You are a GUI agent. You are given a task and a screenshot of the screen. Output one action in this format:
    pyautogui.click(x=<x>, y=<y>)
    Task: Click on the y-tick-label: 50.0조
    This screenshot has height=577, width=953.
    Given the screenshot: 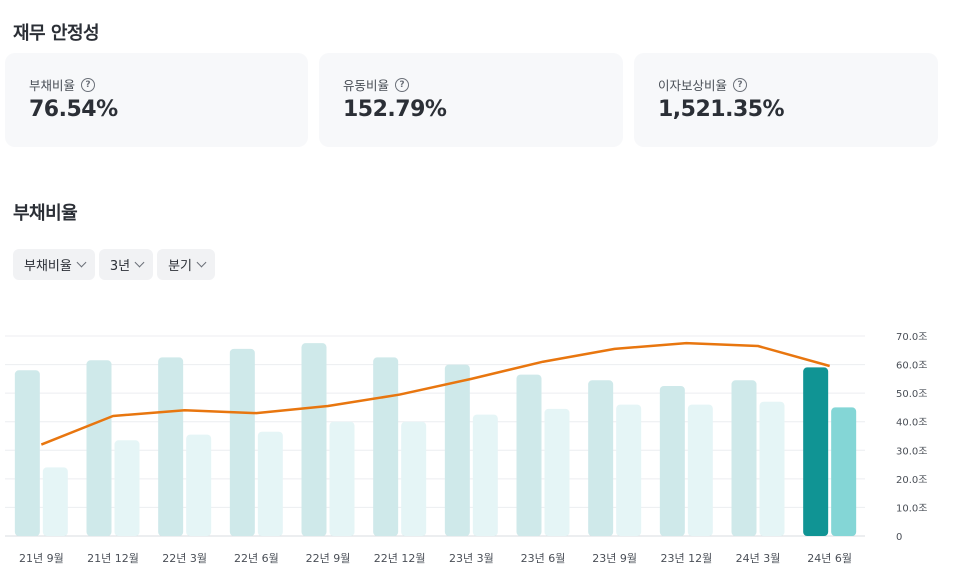 What is the action you would take?
    pyautogui.click(x=911, y=394)
    